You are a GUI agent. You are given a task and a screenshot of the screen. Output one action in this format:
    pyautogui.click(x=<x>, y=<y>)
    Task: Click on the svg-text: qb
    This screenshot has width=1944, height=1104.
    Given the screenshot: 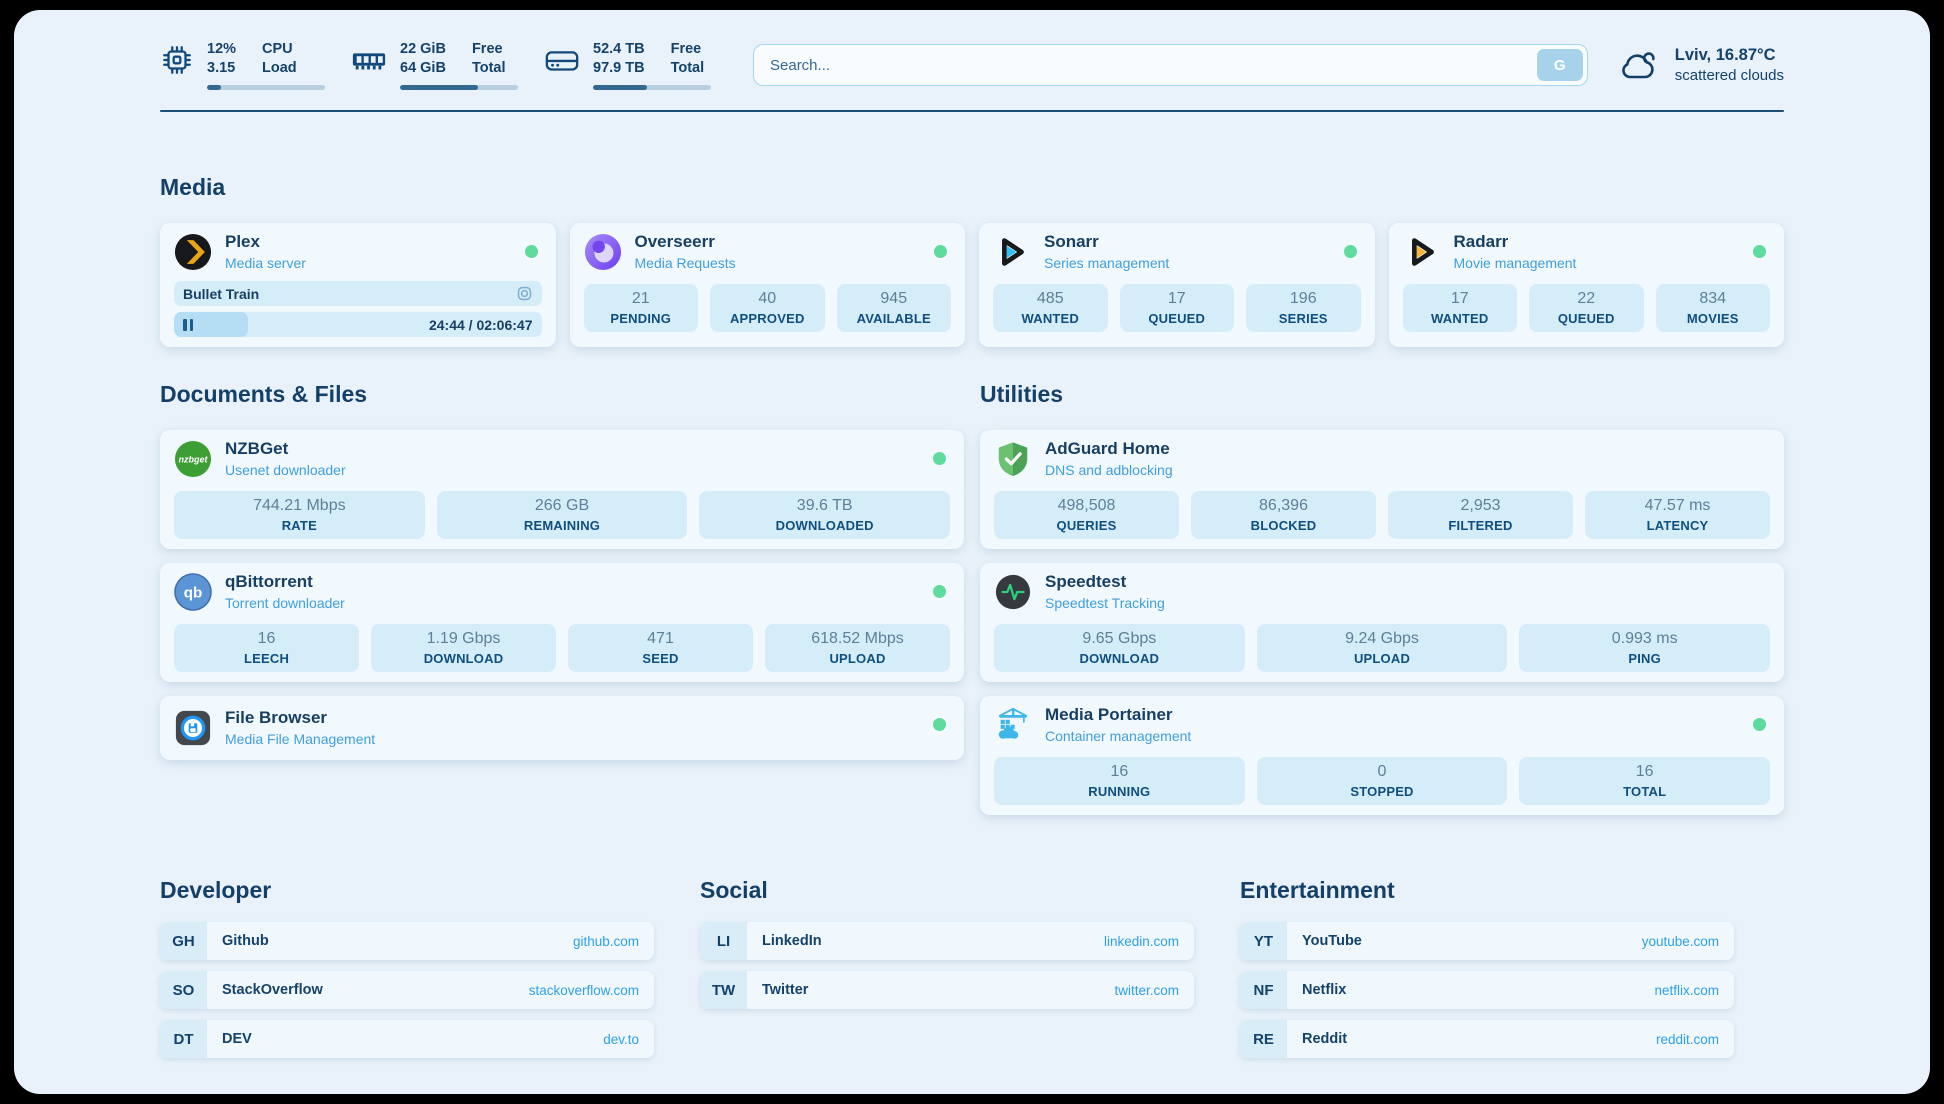 What is the action you would take?
    pyautogui.click(x=193, y=593)
    